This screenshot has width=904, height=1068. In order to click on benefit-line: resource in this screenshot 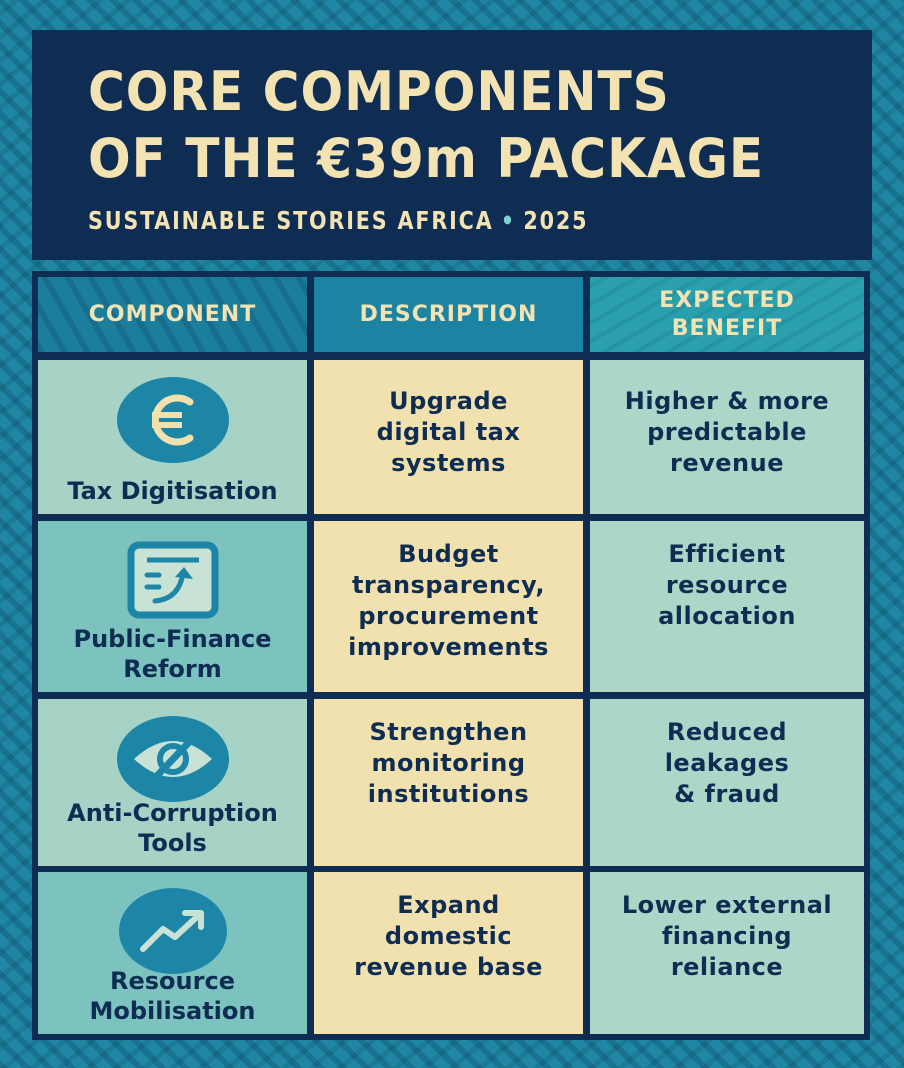, I will do `click(727, 585)`.